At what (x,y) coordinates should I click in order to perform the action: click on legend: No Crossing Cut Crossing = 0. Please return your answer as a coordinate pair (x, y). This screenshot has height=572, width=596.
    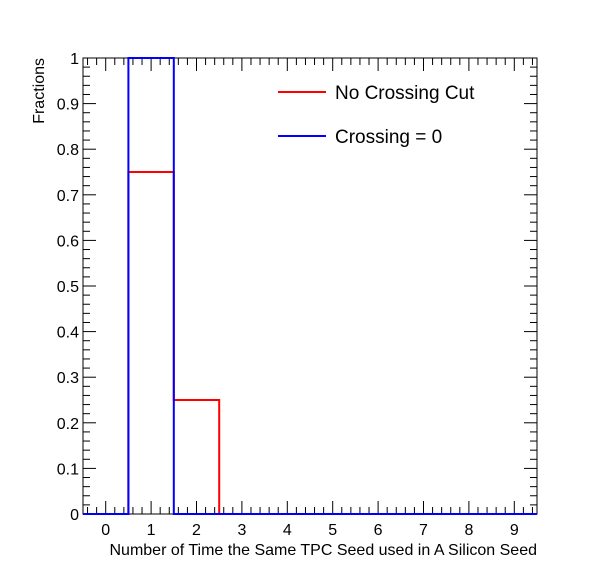
    Looking at the image, I should click on (376, 115).